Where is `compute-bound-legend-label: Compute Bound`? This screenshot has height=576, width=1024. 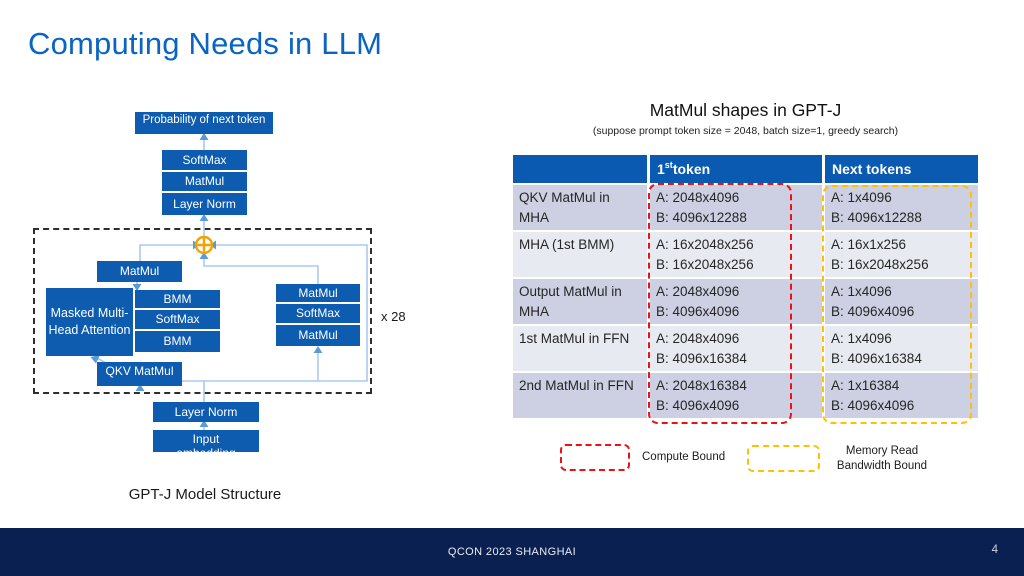
compute-bound-legend-label: Compute Bound is located at coordinates (684, 457).